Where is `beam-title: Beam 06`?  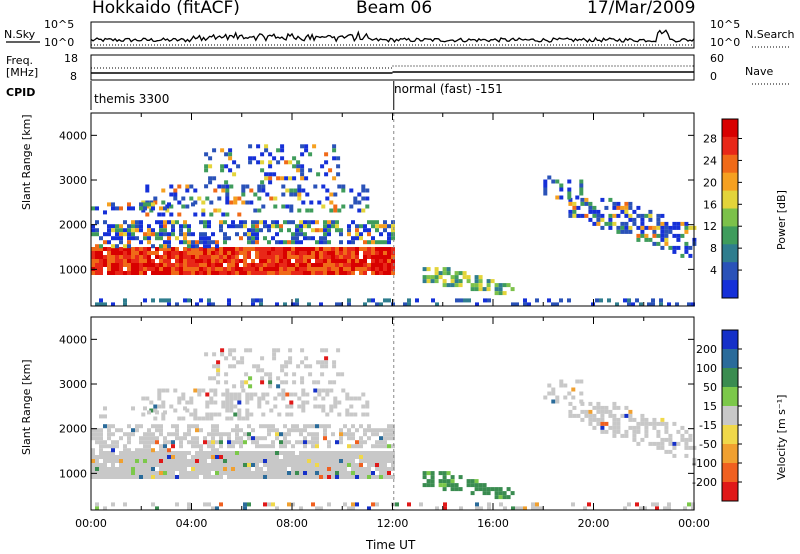
beam-title: Beam 06 is located at coordinates (394, 9).